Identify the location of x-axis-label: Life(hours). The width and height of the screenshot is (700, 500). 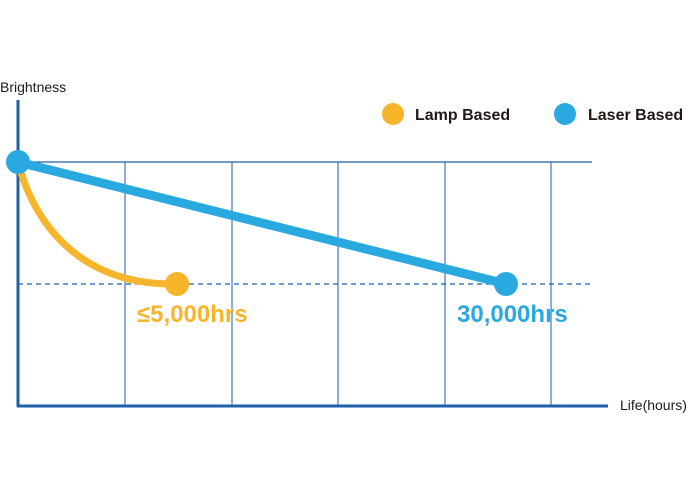
(653, 405).